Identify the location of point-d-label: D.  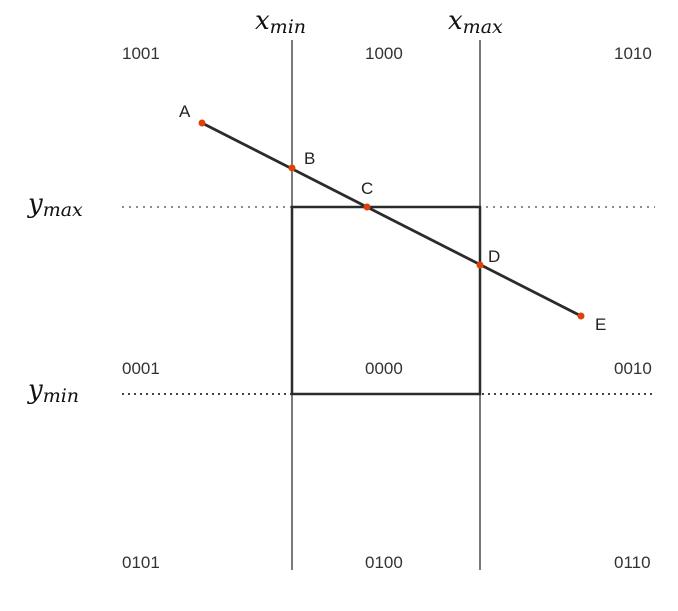
(494, 256).